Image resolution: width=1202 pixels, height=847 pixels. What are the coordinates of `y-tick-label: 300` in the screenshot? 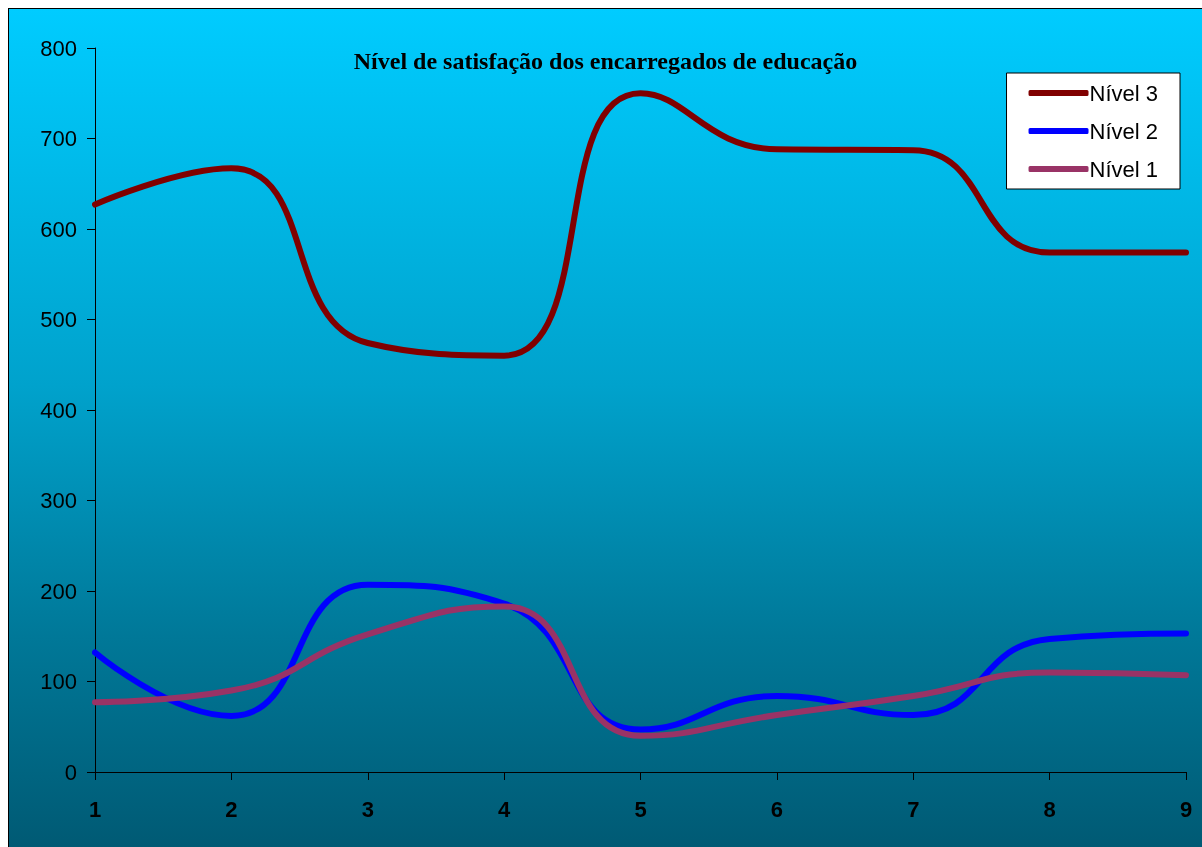 It's located at (58, 500).